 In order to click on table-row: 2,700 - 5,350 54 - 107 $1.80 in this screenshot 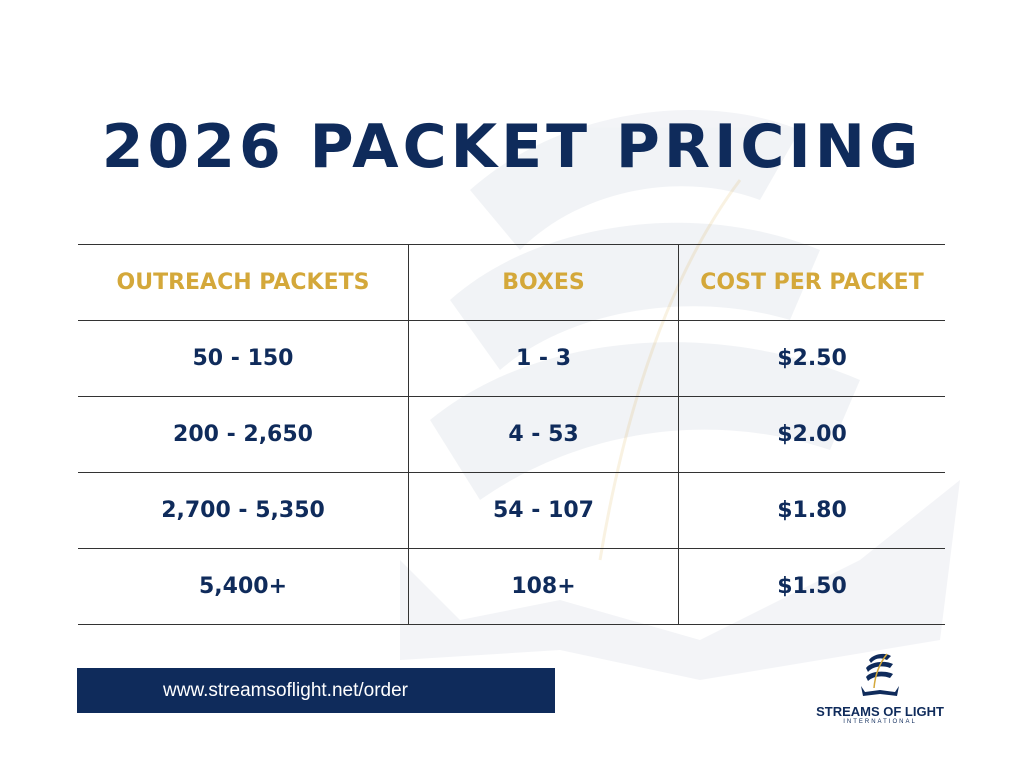, I will do `click(511, 510)`.